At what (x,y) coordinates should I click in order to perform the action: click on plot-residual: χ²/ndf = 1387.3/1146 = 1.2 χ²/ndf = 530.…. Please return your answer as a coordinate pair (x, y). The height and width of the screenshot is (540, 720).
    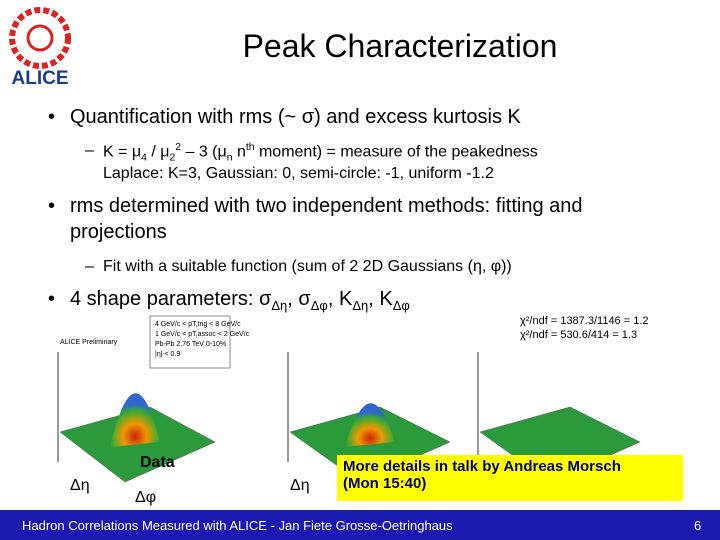
    Looking at the image, I should click on (563, 399).